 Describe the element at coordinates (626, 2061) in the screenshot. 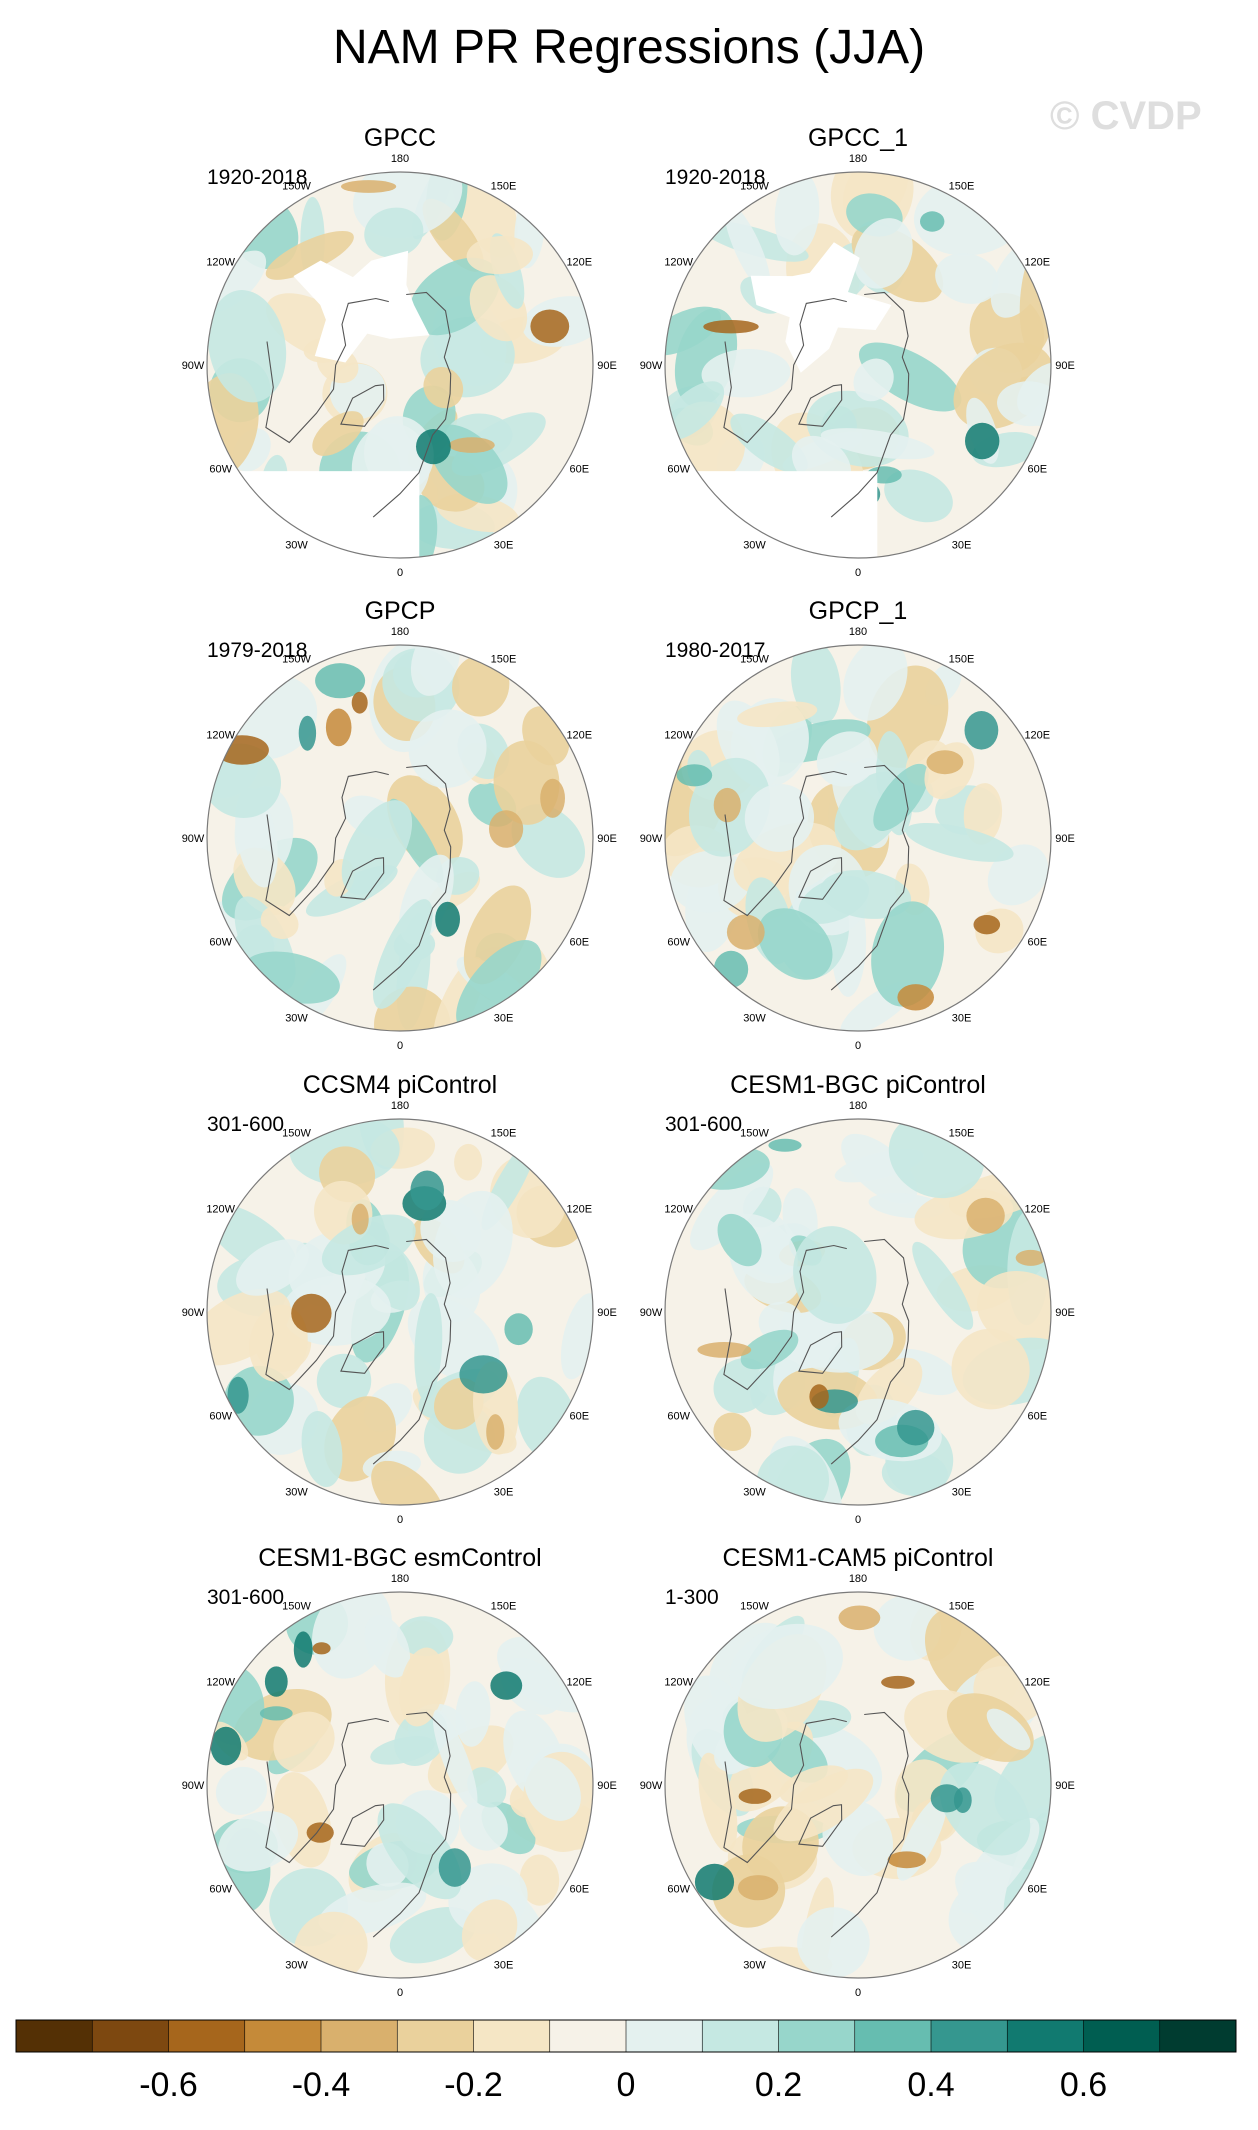

I see `colorbar: -0.6 -0.4 -0.2 0 0.2 0.4 0.6` at that location.